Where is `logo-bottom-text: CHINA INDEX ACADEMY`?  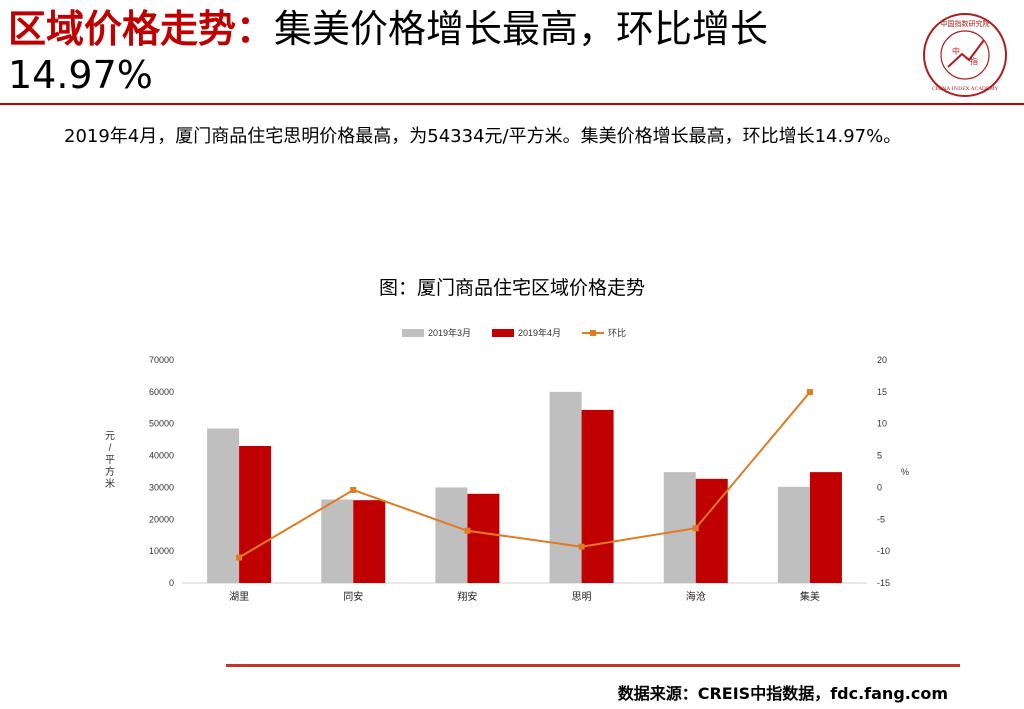
logo-bottom-text: CHINA INDEX ACADEMY is located at coordinates (965, 89).